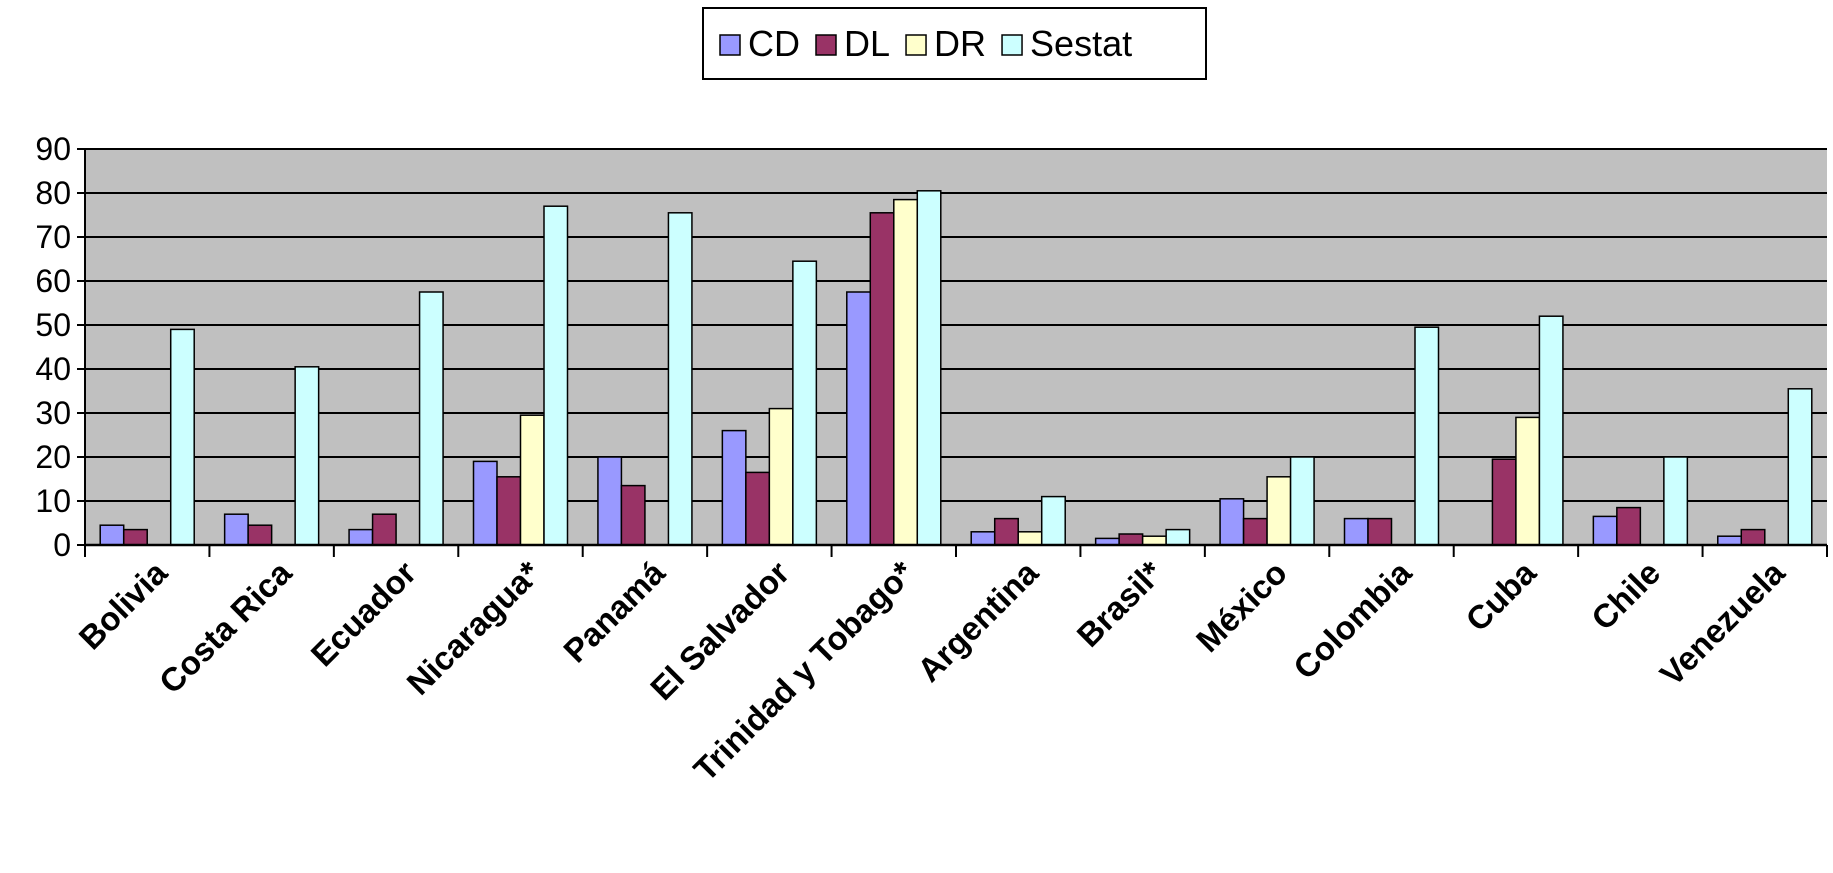  I want to click on x-tick-label: Costa Rica, so click(225, 626).